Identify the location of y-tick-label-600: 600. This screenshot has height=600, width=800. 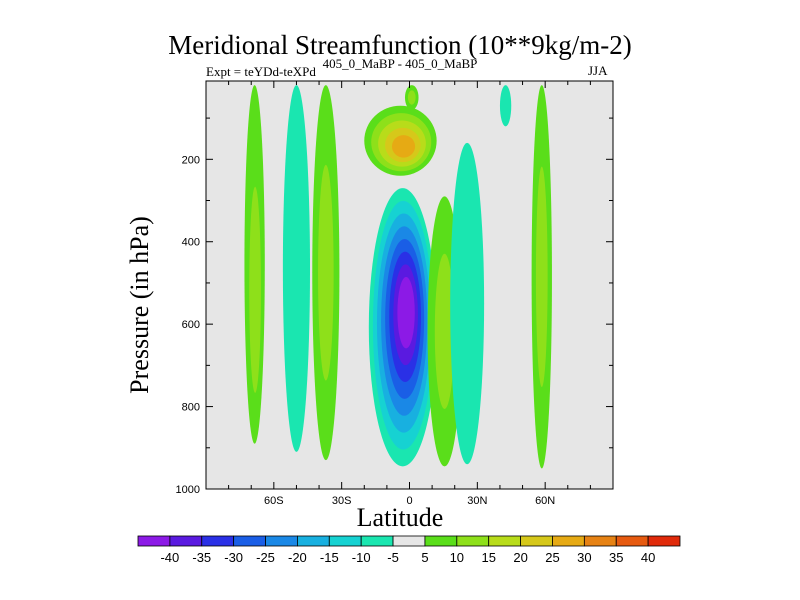
(191, 325).